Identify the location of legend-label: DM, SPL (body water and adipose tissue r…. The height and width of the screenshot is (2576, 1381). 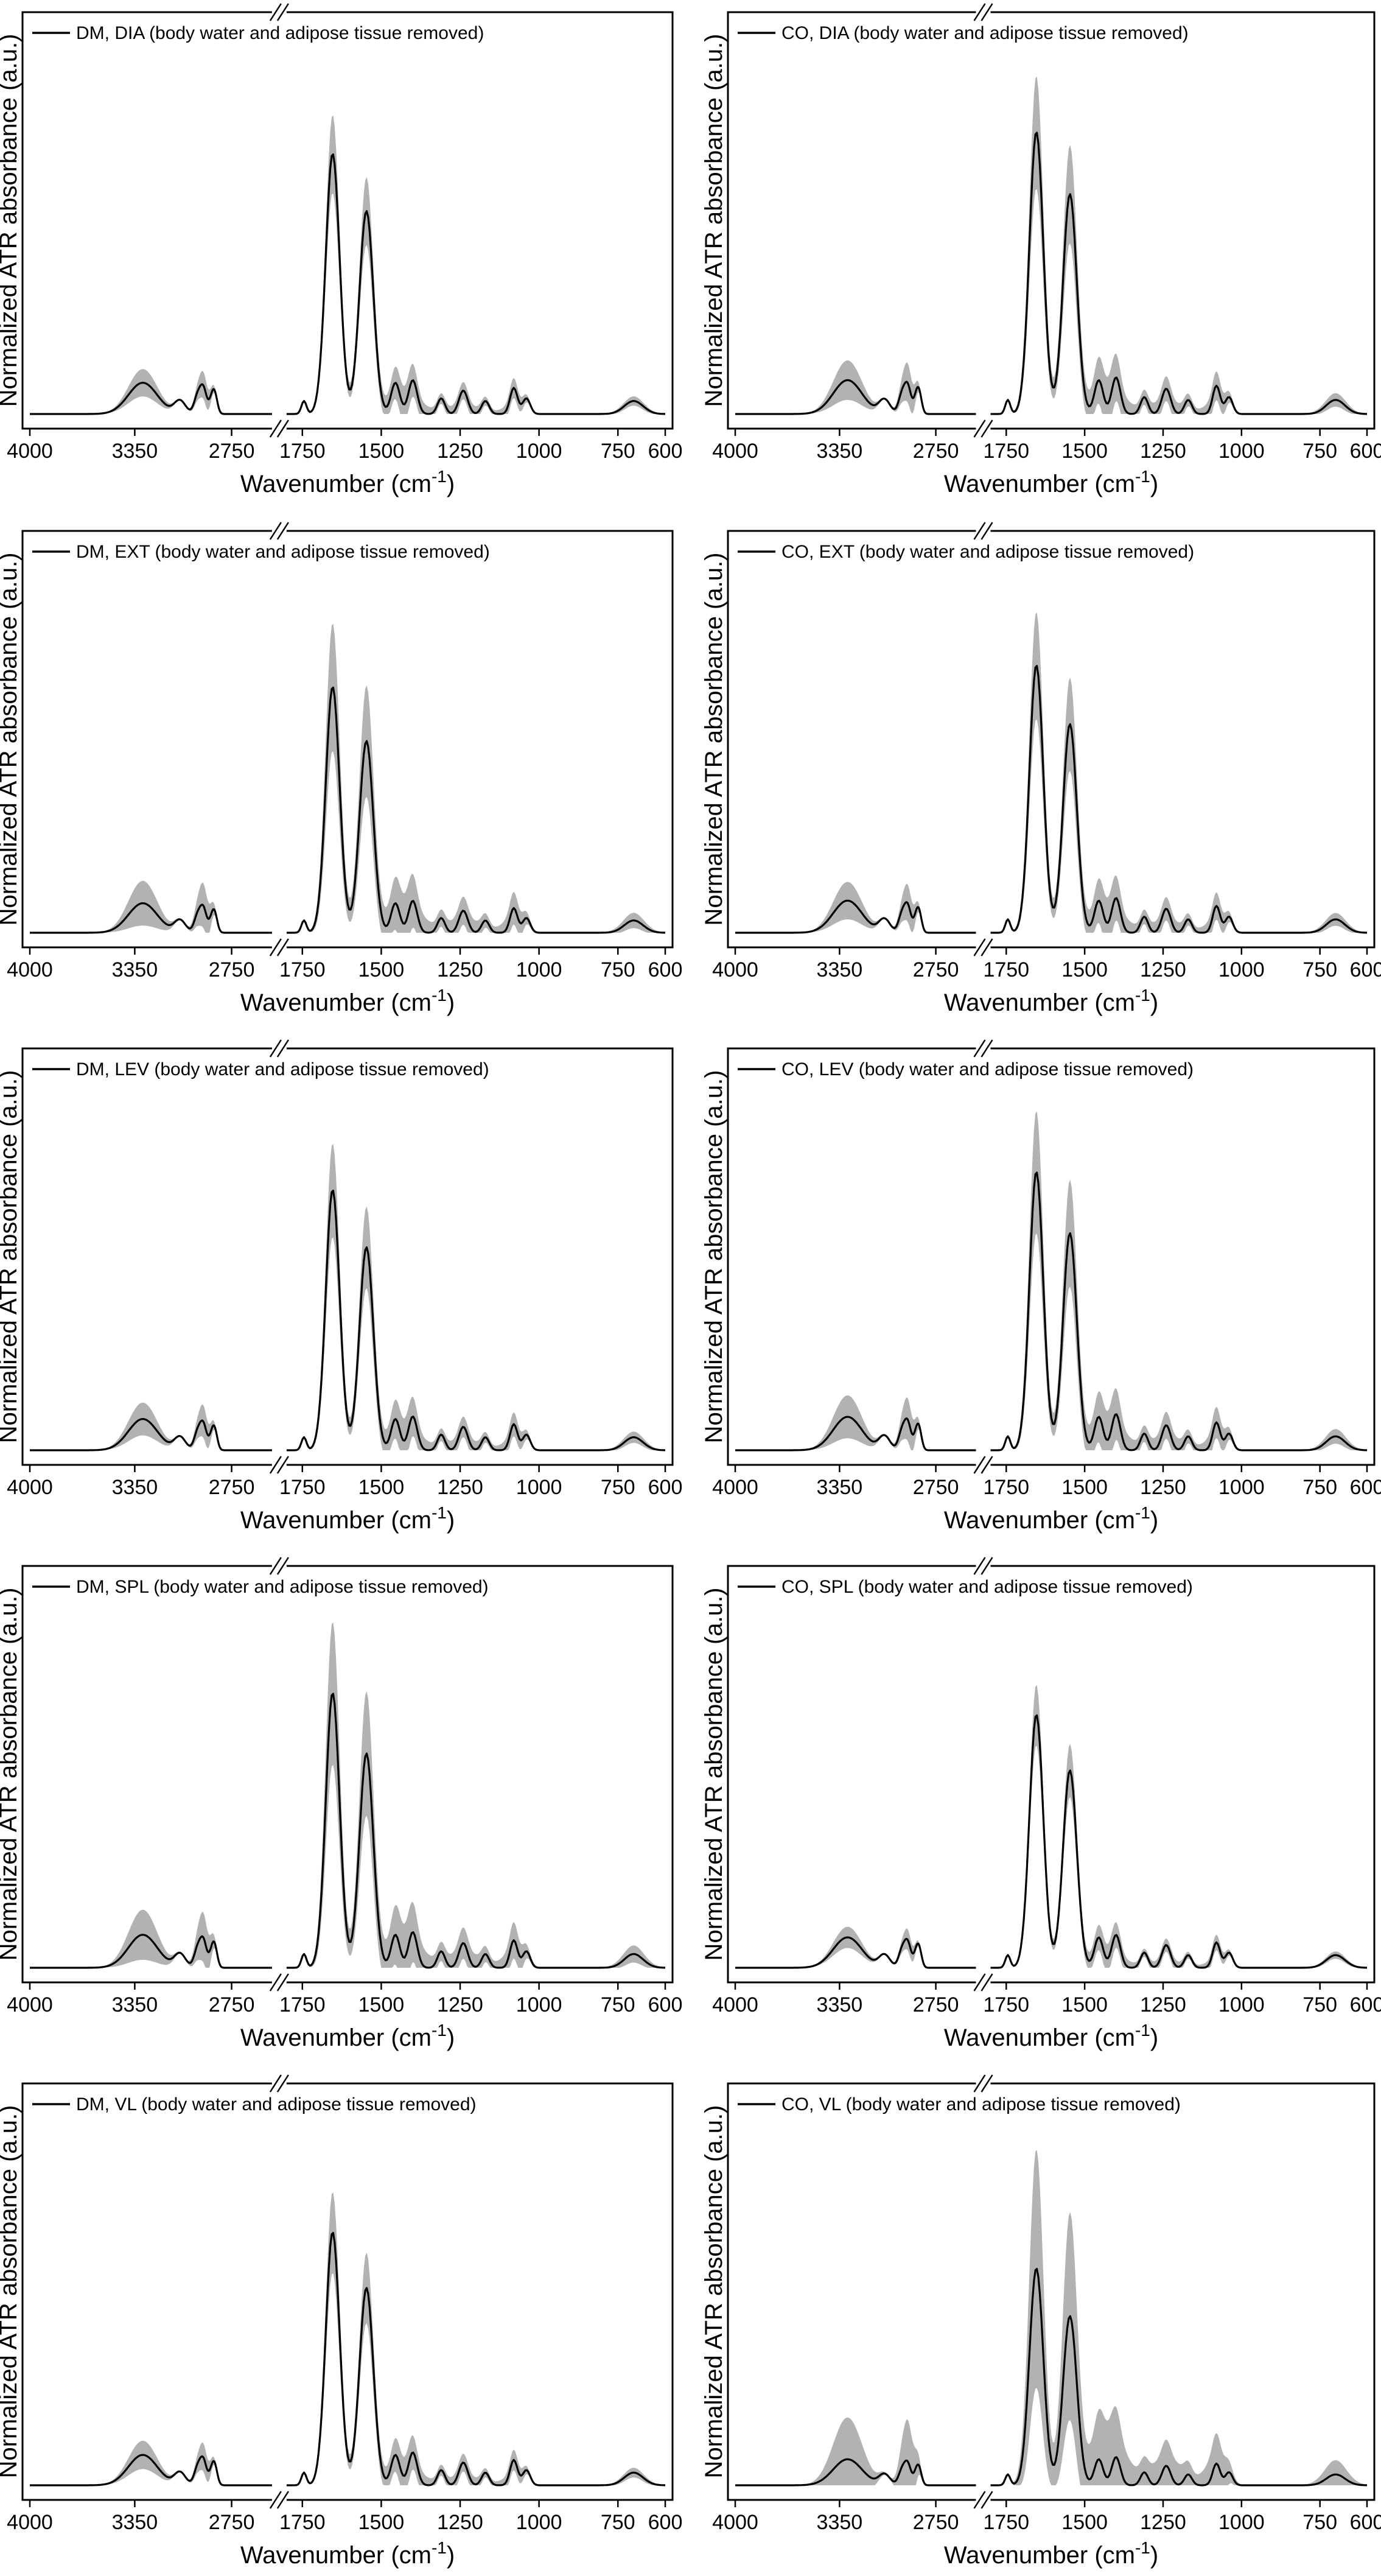
(282, 1587).